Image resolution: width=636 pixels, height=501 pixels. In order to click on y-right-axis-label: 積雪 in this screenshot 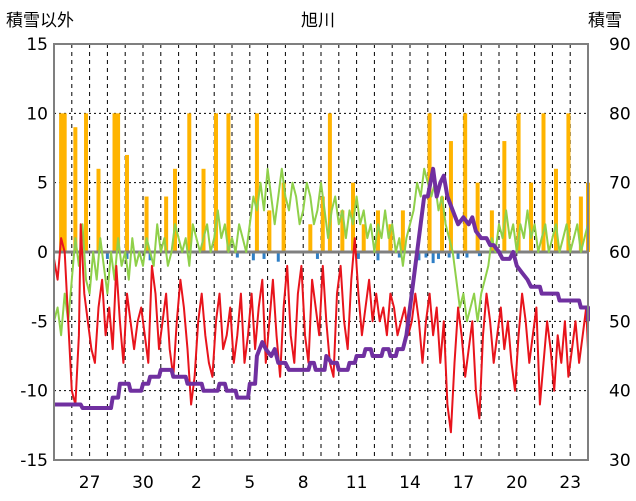, I will do `click(605, 21)`.